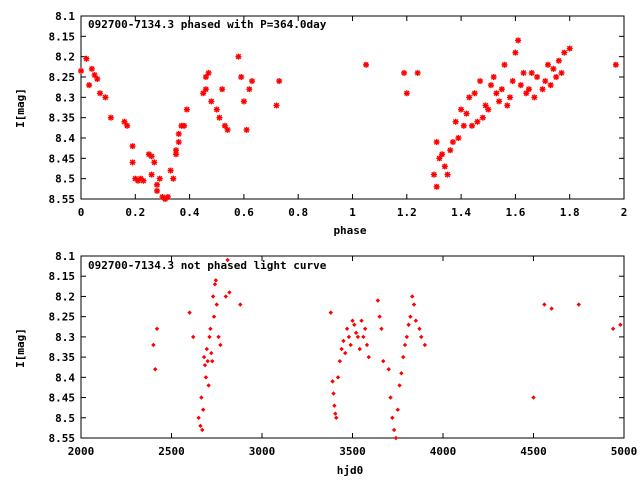 This screenshot has width=640, height=480. What do you see at coordinates (65, 138) in the screenshot?
I see `phased-y-tick-label: 8.4` at bounding box center [65, 138].